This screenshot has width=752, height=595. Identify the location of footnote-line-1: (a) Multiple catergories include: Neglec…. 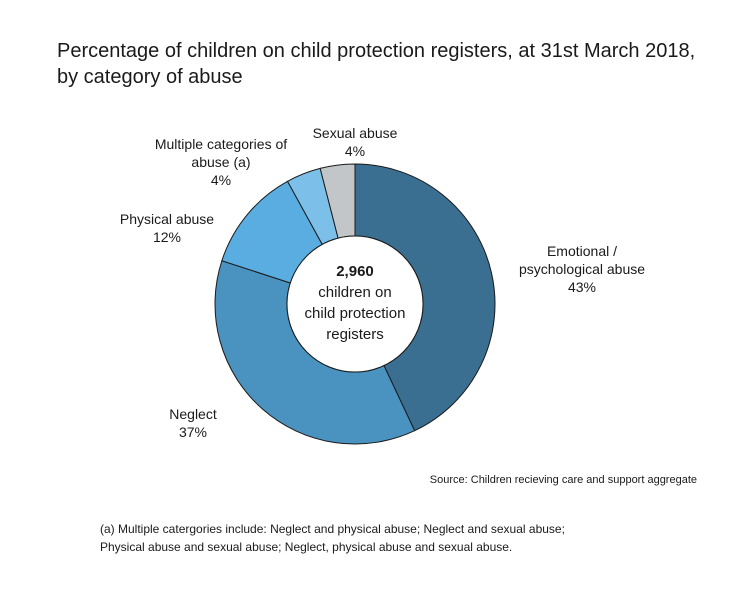
(332, 529).